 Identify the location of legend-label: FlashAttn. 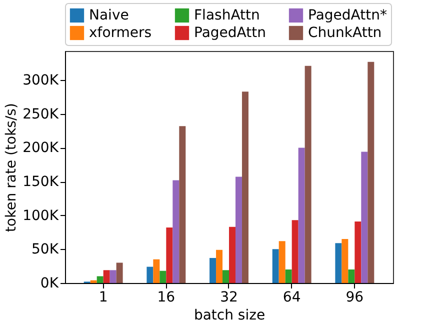
(227, 15).